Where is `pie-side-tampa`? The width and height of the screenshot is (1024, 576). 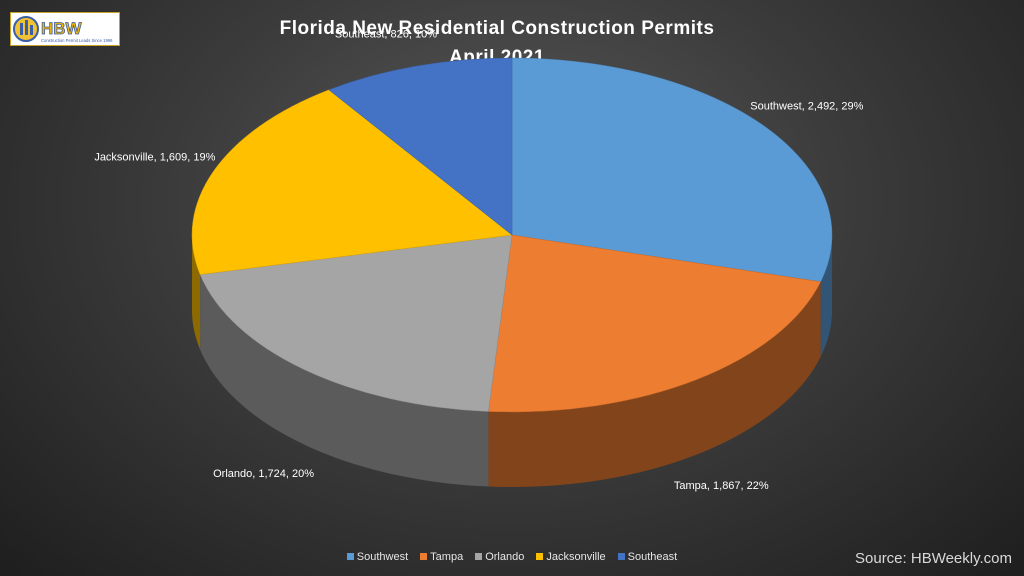 pie-side-tampa is located at coordinates (654, 384).